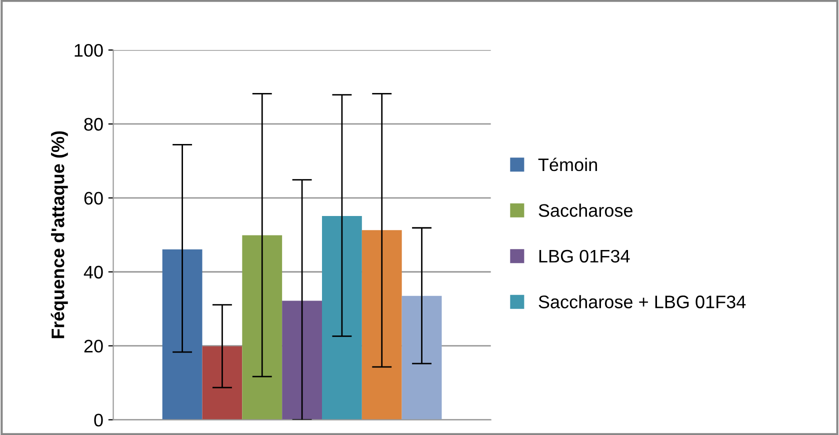 Image resolution: width=839 pixels, height=435 pixels. I want to click on y-tick-label: 40, so click(93, 272).